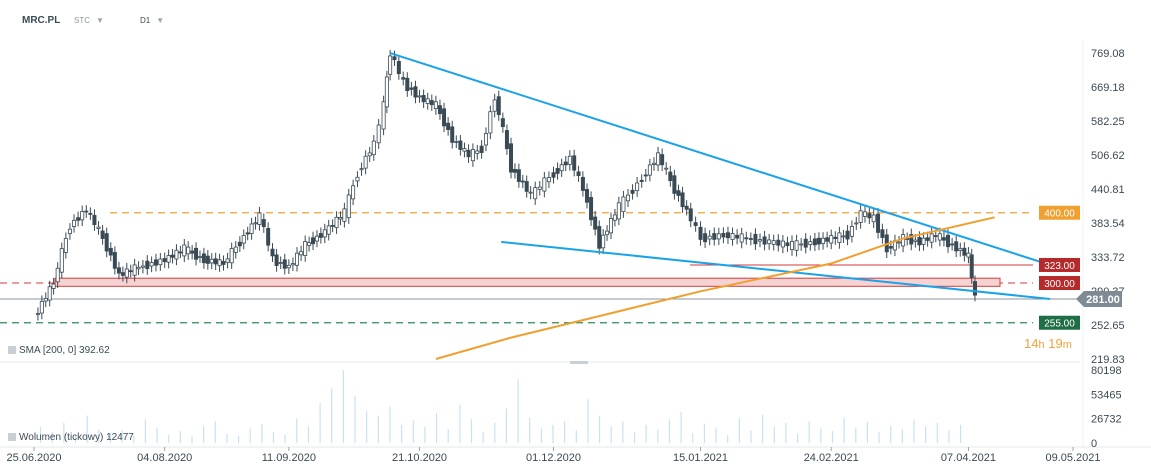  I want to click on support-323-tag, so click(1059, 264).